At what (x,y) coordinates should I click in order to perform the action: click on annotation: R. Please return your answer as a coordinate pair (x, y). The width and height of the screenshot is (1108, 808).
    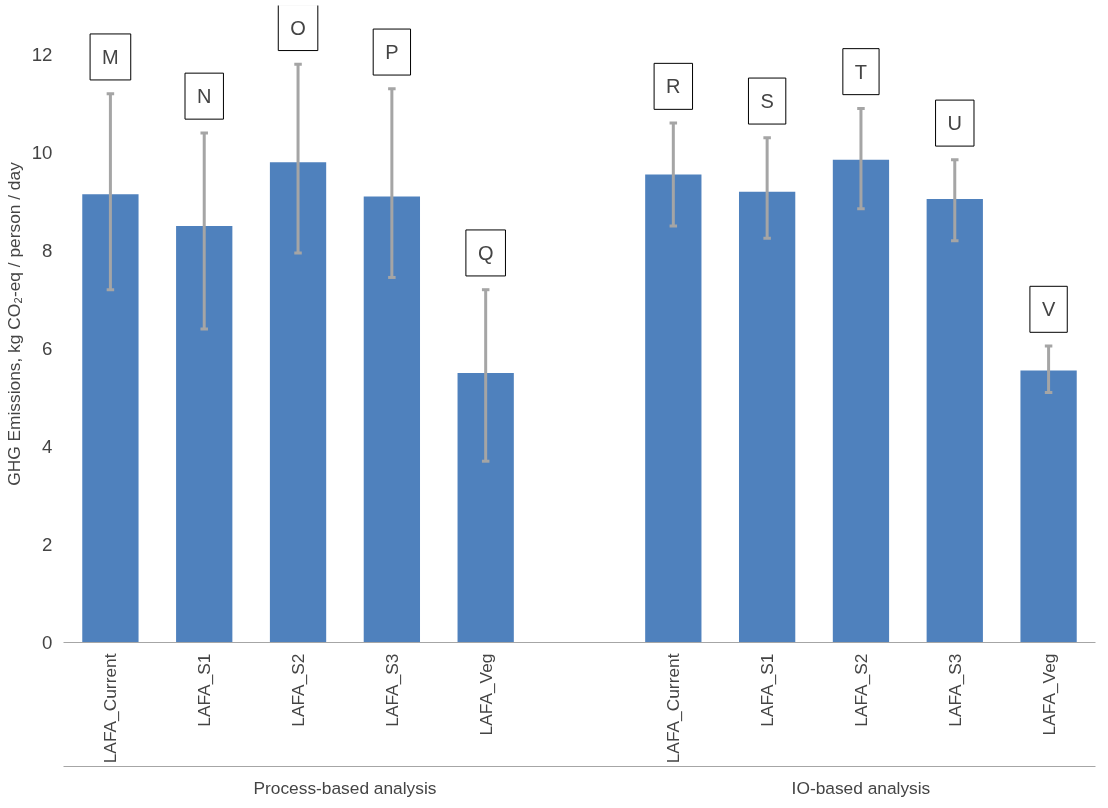
    Looking at the image, I should click on (673, 86).